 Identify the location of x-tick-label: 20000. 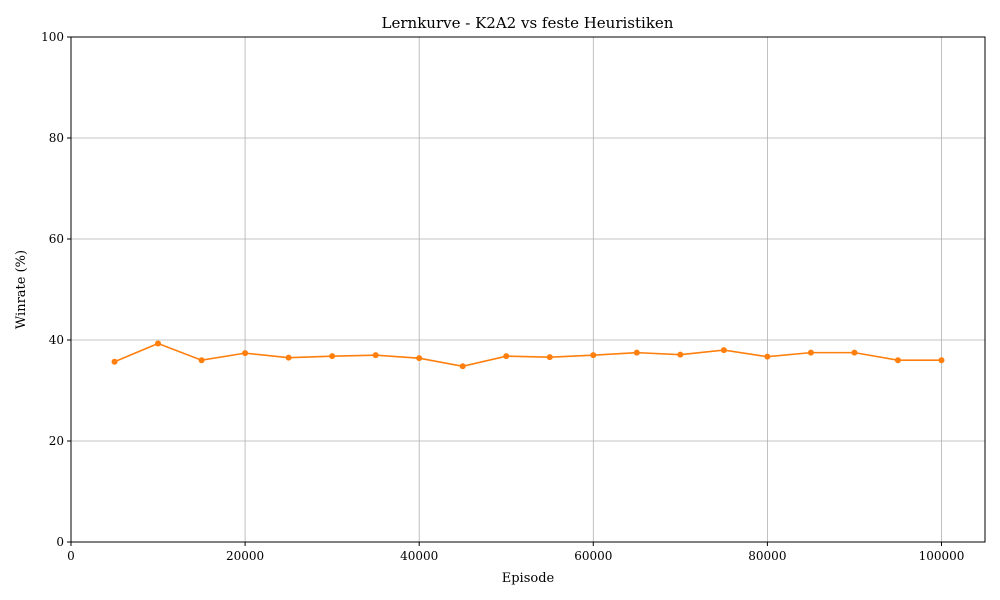
(245, 556).